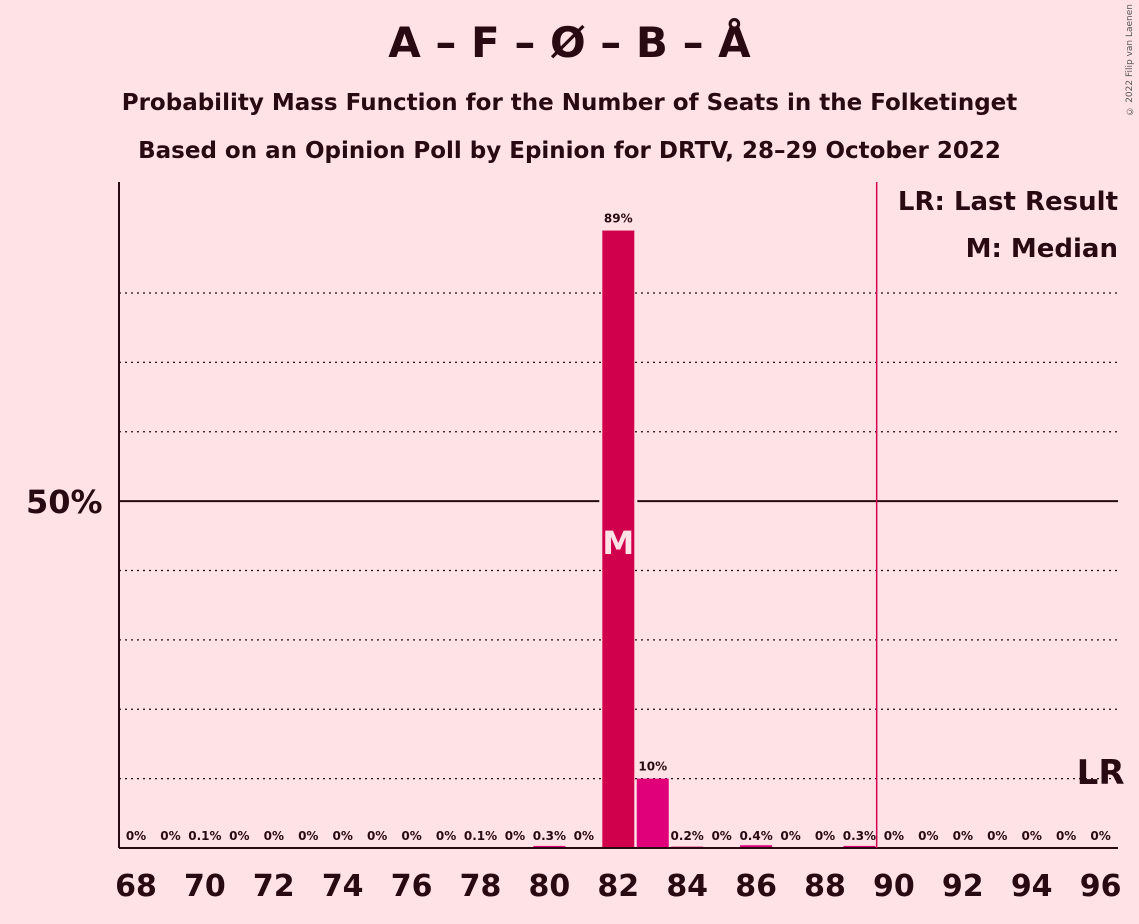  What do you see at coordinates (550, 886) in the screenshot?
I see `x-tick-label: 80` at bounding box center [550, 886].